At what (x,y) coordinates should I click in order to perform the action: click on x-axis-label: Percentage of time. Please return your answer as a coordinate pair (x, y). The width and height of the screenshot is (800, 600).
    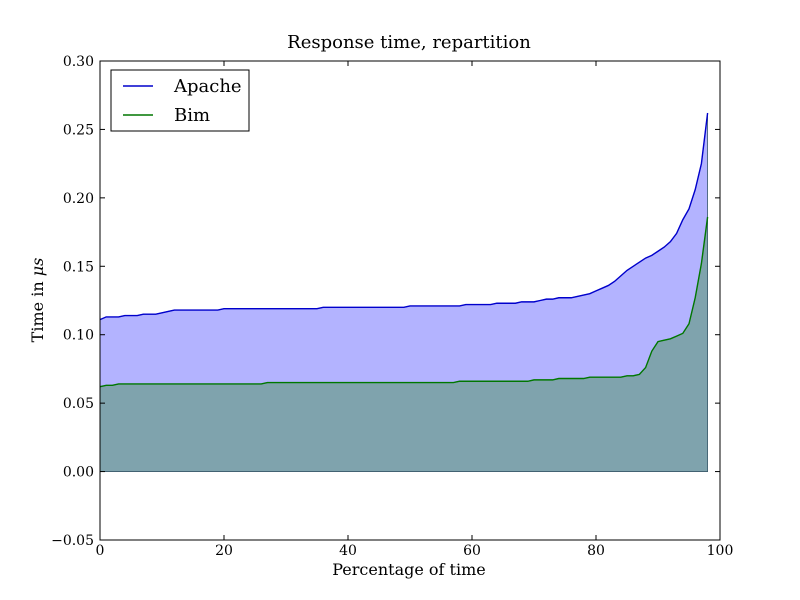
    Looking at the image, I should click on (409, 569).